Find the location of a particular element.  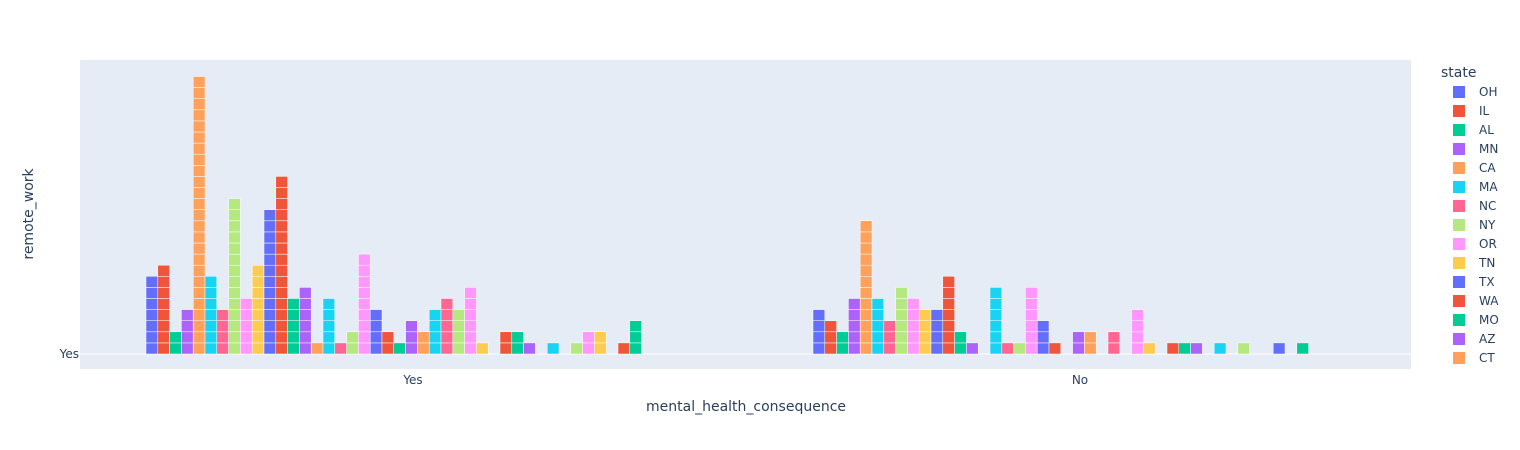

bar-mo-no is located at coordinates (960, 343).